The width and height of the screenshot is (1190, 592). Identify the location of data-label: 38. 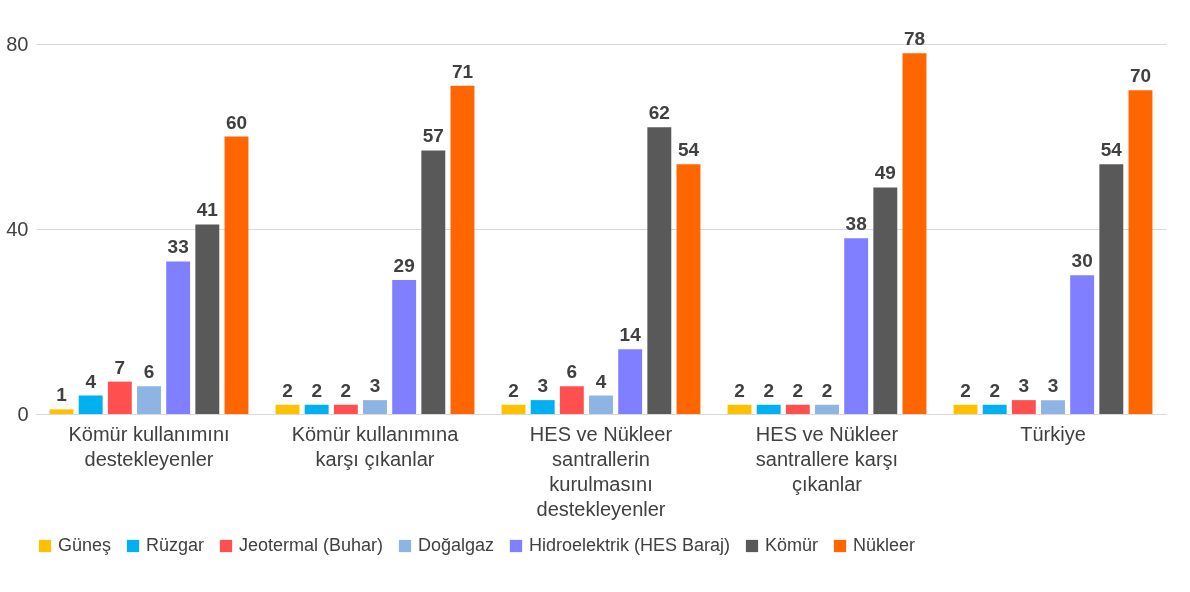
(856, 224).